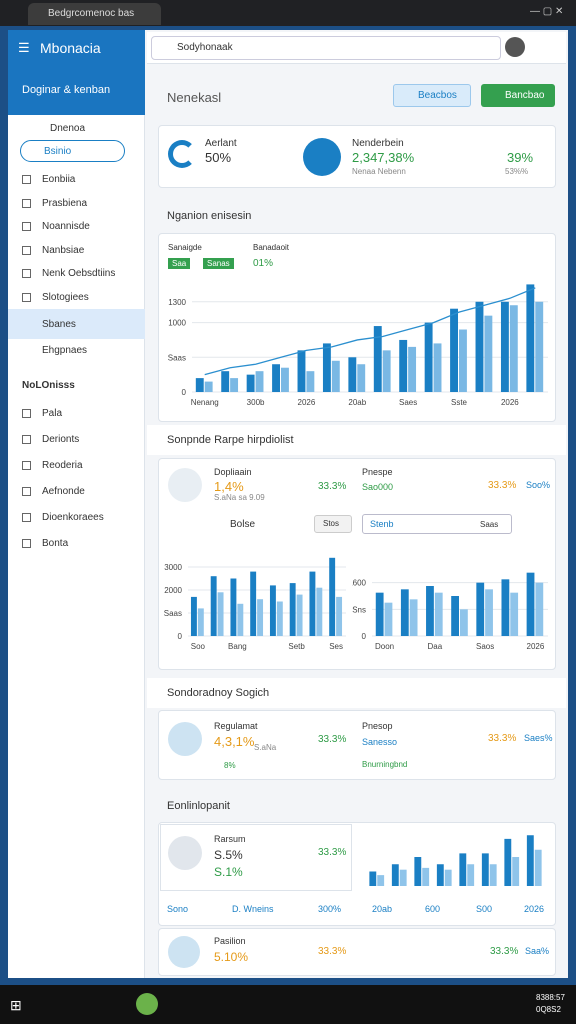  What do you see at coordinates (66, 226) in the screenshot?
I see `nav-item: Noannisde` at bounding box center [66, 226].